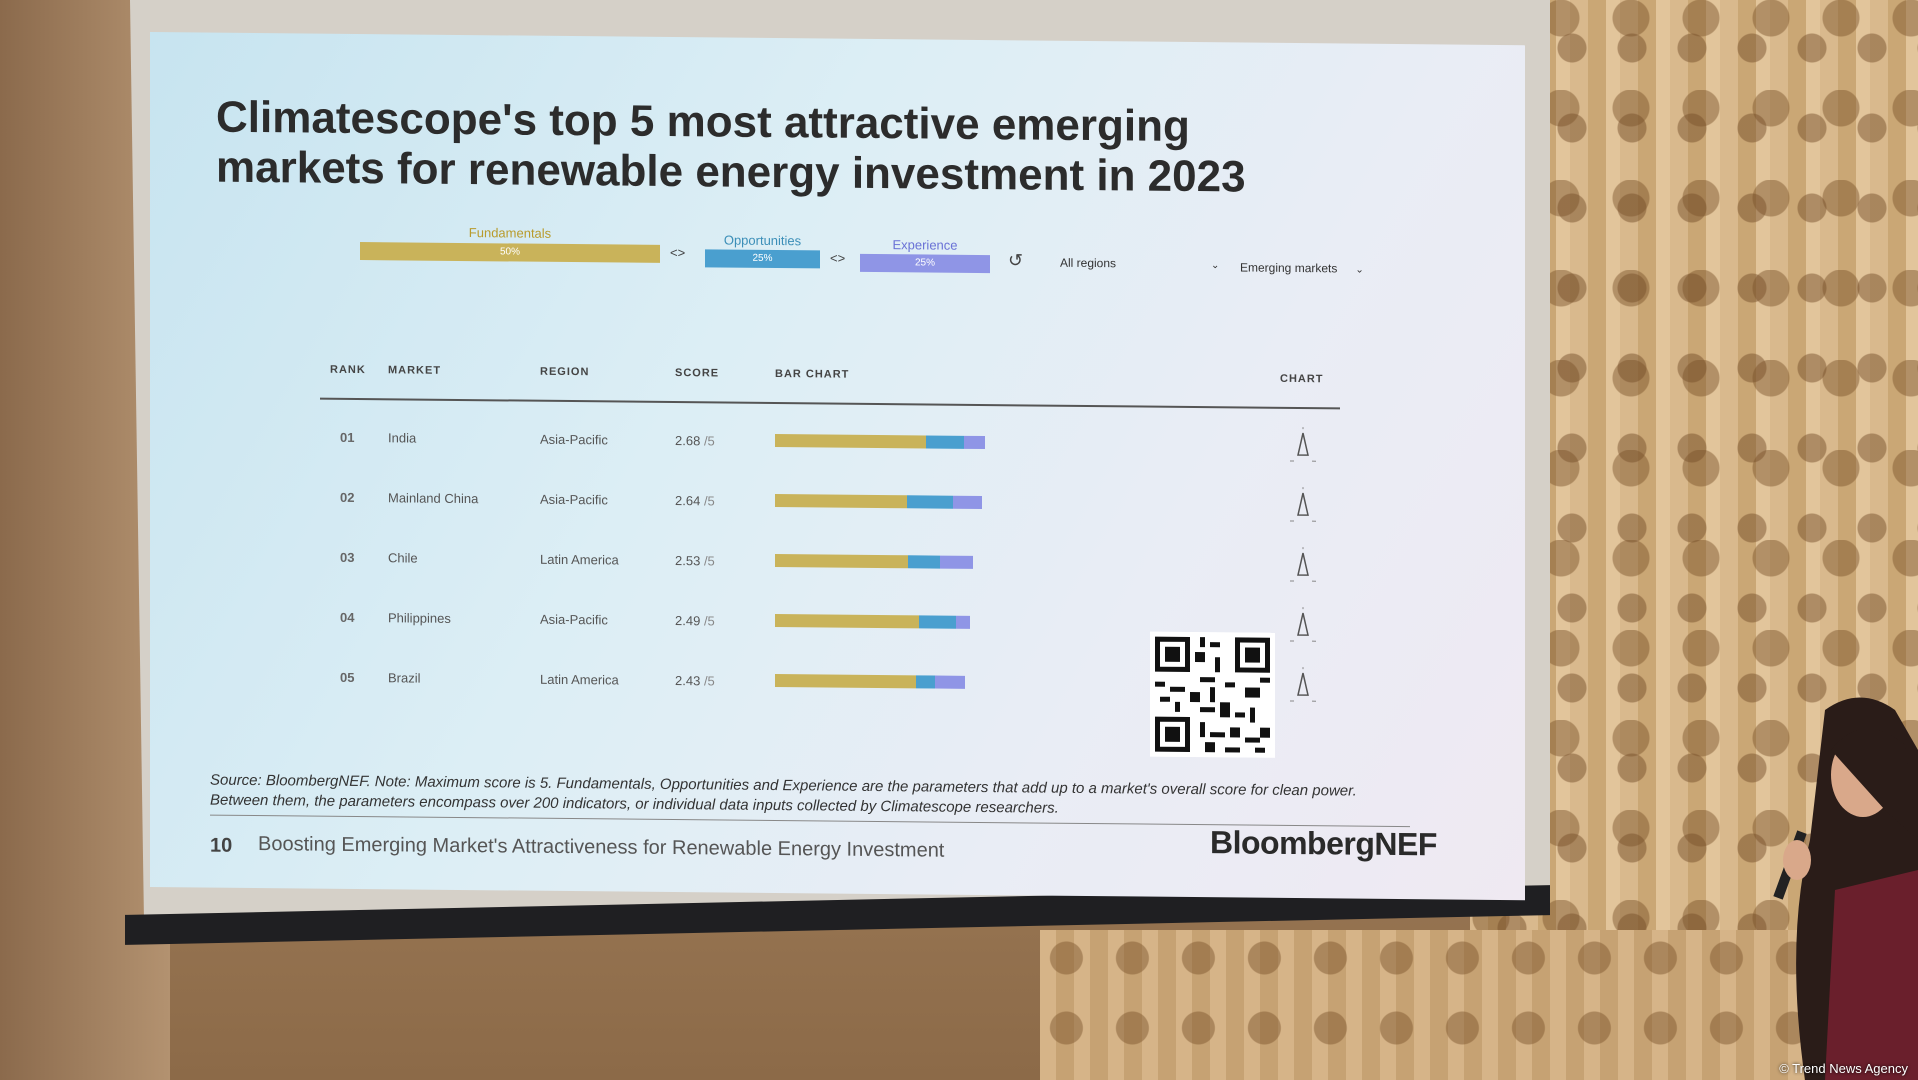  What do you see at coordinates (762, 240) in the screenshot?
I see `opportunities-label: Opportunities` at bounding box center [762, 240].